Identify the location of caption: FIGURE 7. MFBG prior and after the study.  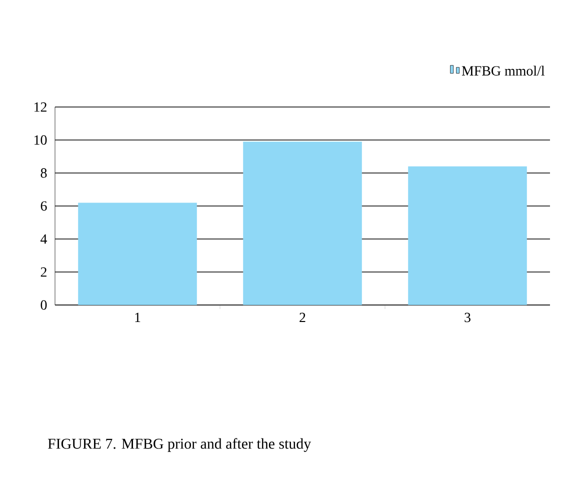
(180, 445).